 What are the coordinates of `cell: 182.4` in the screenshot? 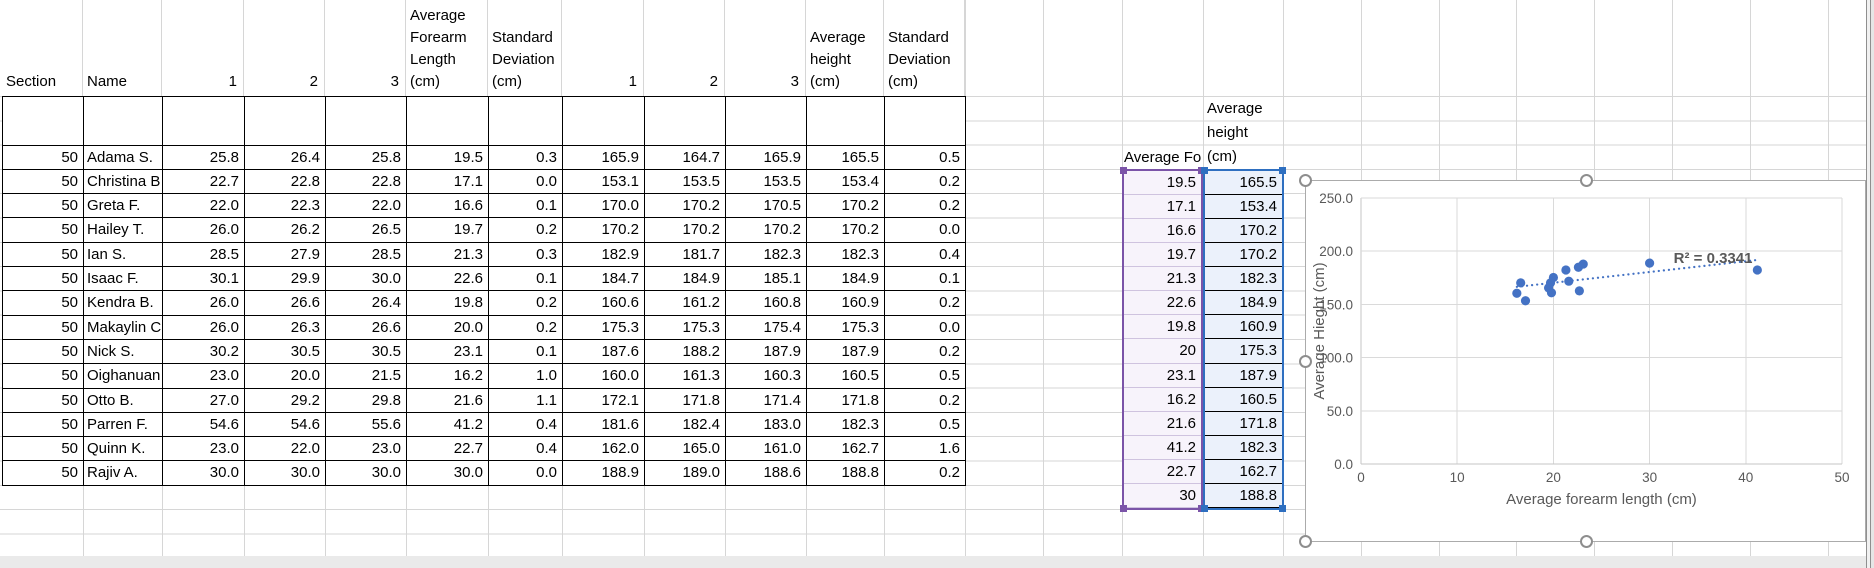 It's located at (685, 424).